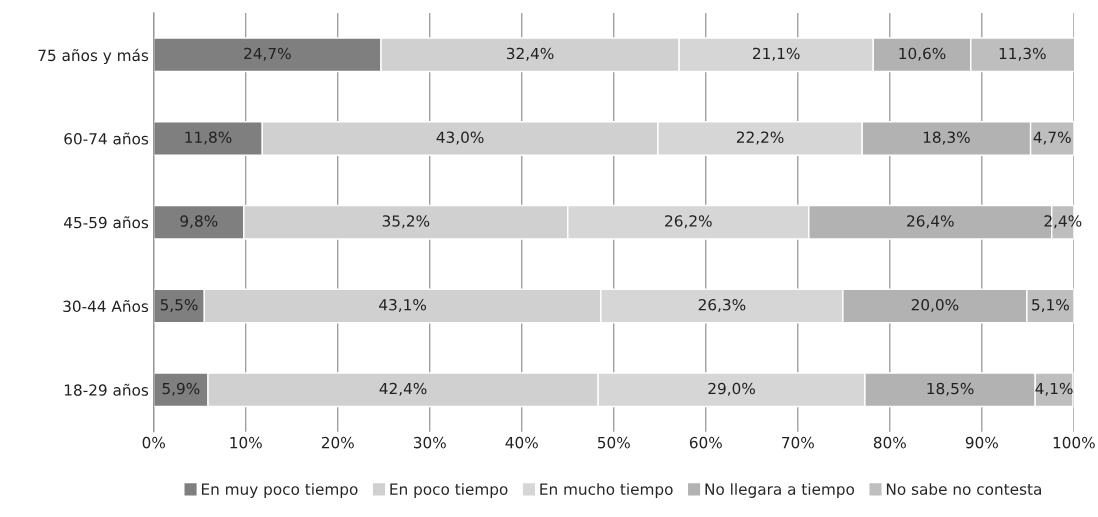 The image size is (1098, 517). What do you see at coordinates (722, 305) in the screenshot?
I see `data-label: 26,3%` at bounding box center [722, 305].